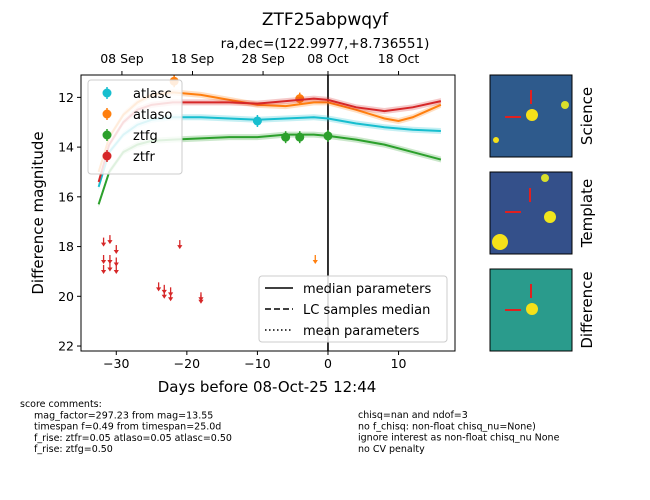  I want to click on legend-atlaso-marker, so click(107, 114).